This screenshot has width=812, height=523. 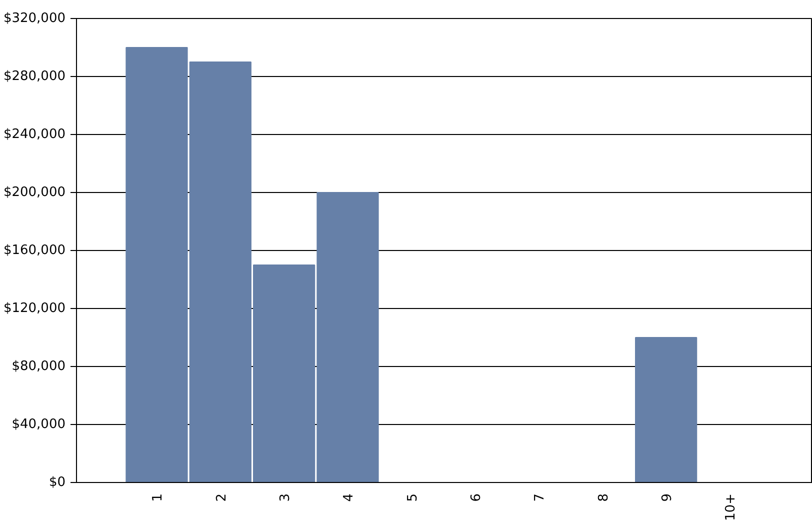 I want to click on y-tick-label: $0, so click(x=57, y=482).